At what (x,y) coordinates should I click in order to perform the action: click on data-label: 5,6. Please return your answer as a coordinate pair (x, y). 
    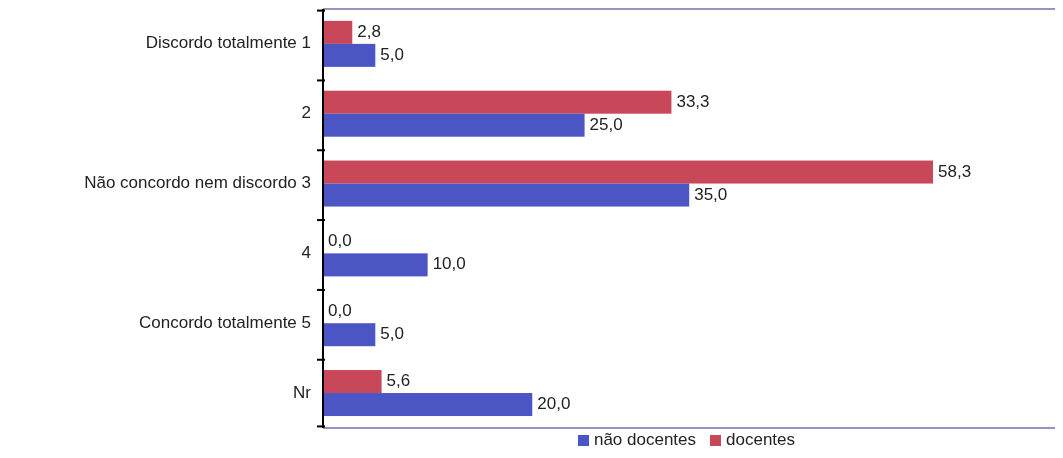
    Looking at the image, I should click on (398, 381).